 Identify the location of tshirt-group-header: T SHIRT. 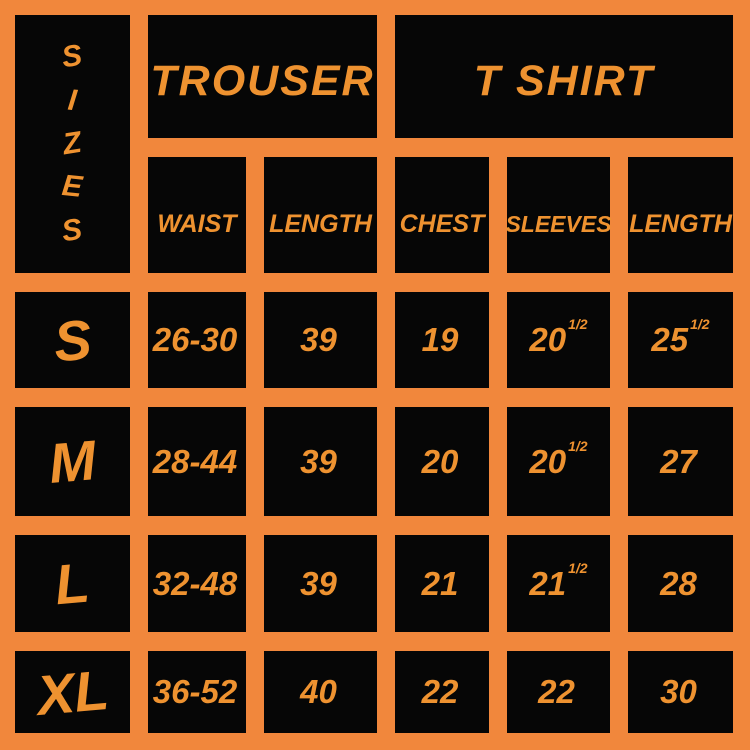
(564, 76).